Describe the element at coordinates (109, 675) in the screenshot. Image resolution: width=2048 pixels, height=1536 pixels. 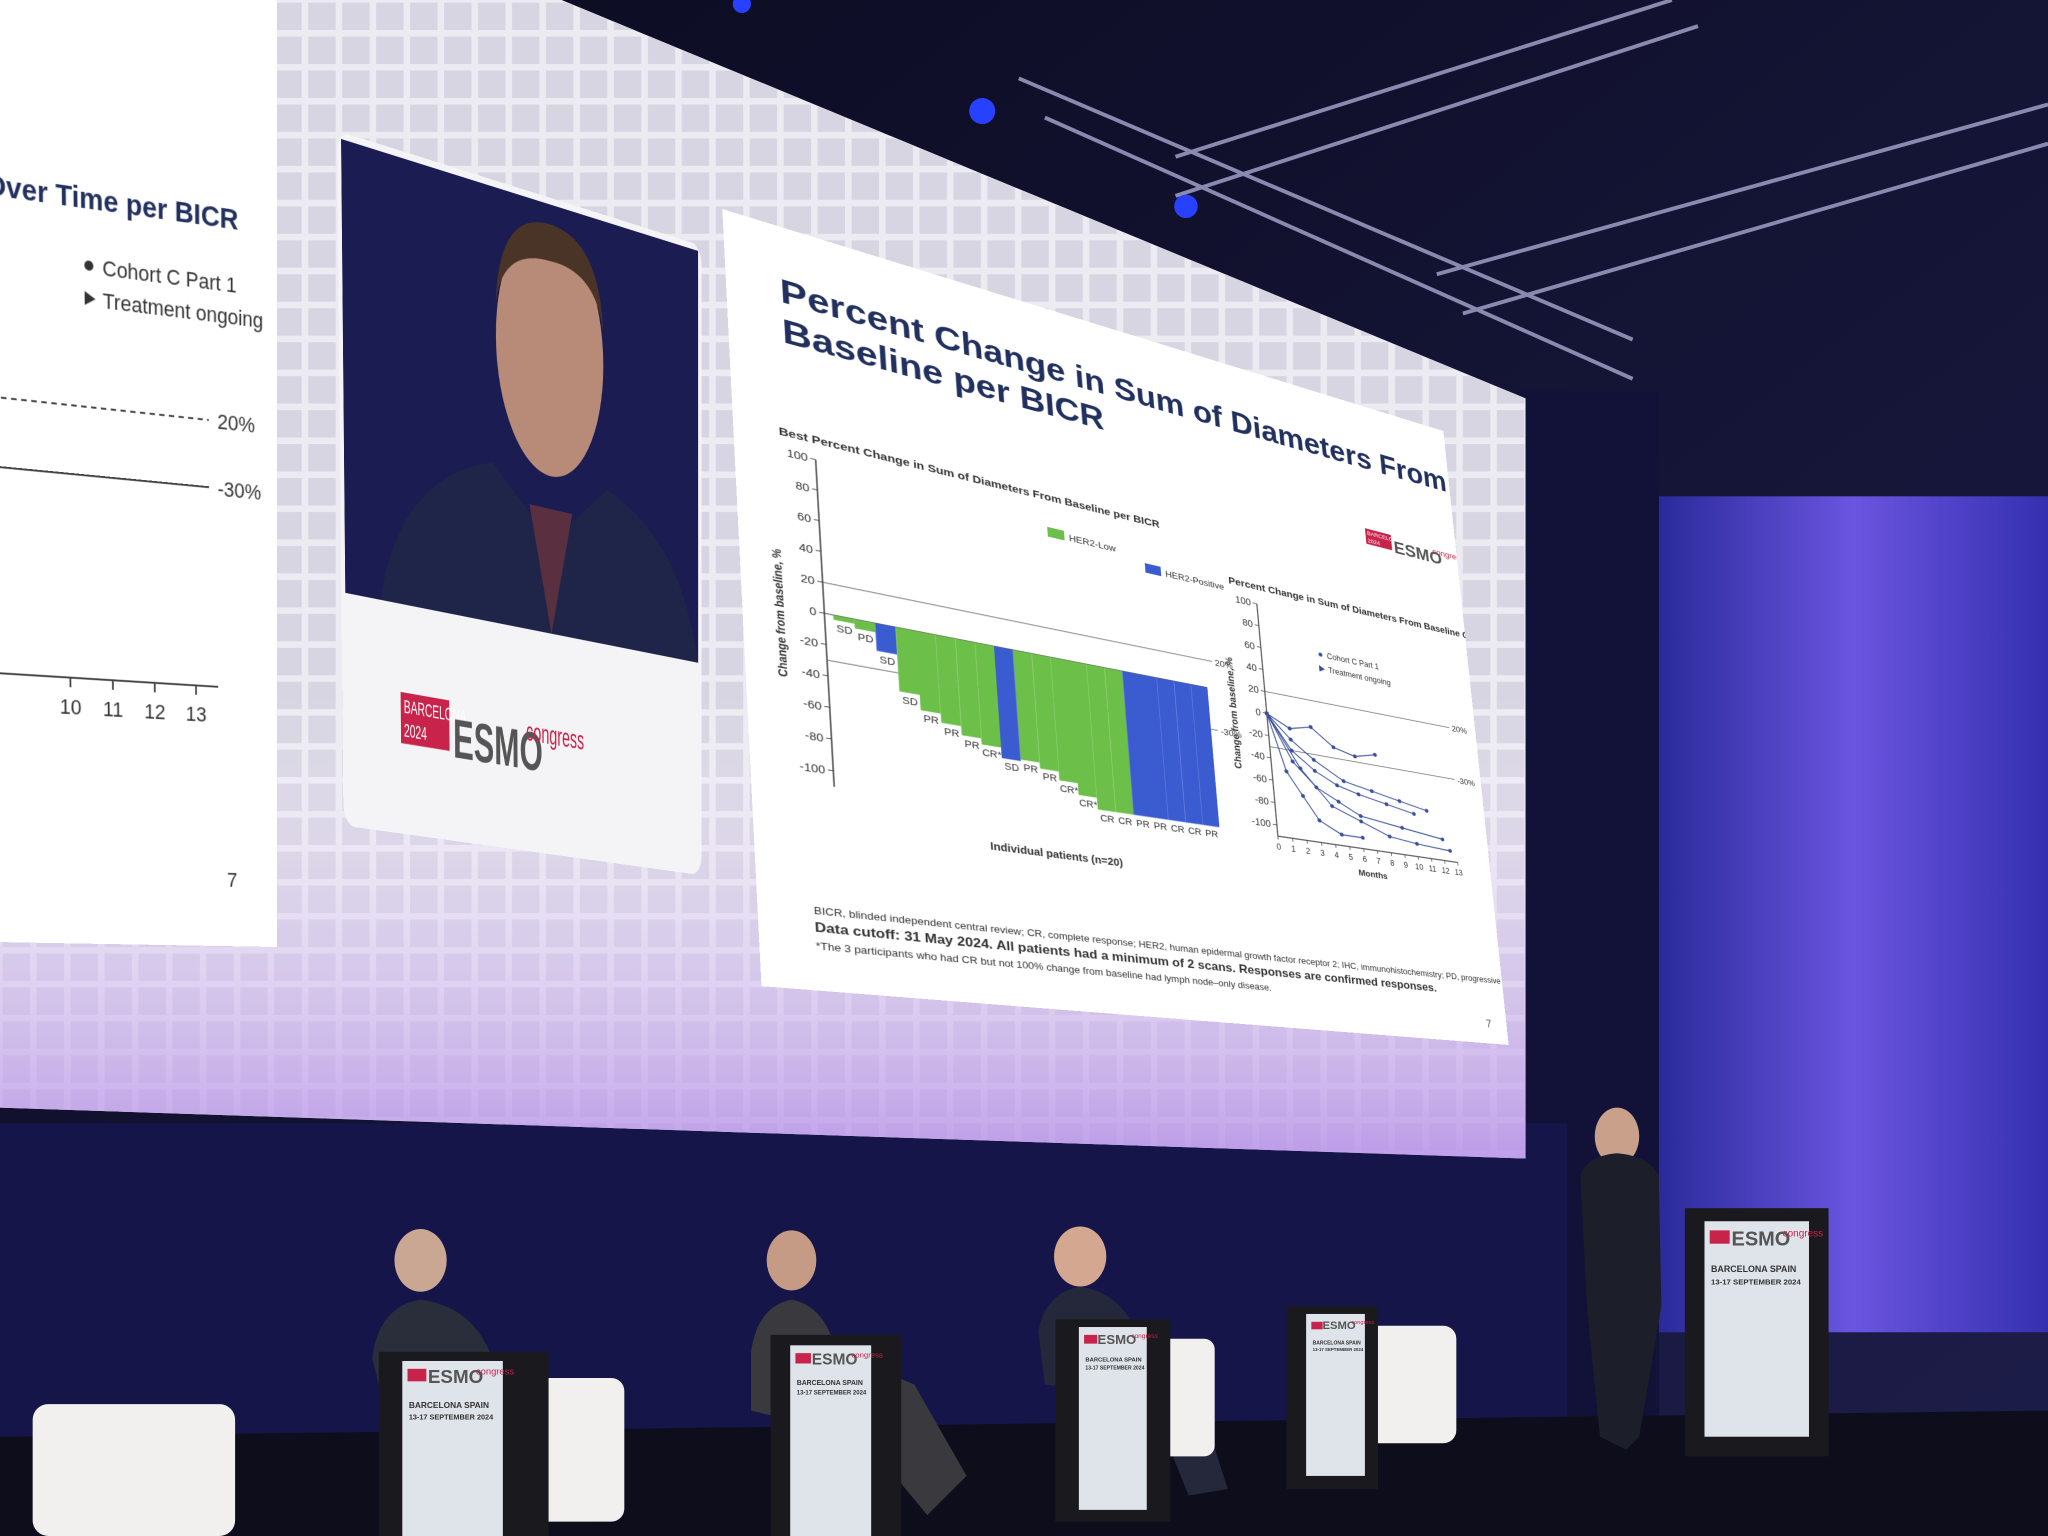
I see `x-axis` at that location.